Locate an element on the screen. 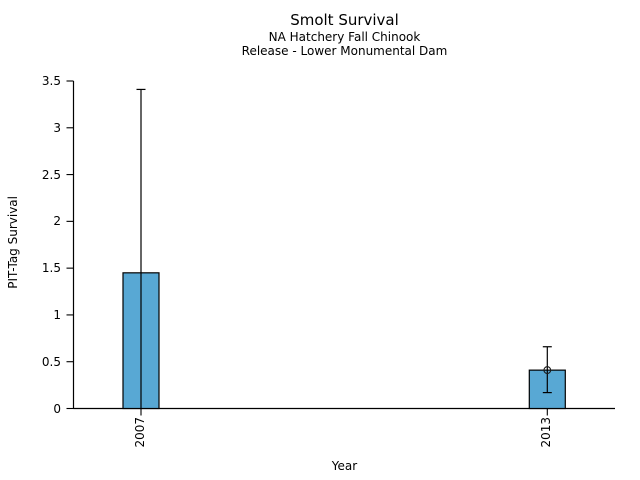 The height and width of the screenshot is (480, 640). y-tick-label: 3.5 is located at coordinates (51, 81).